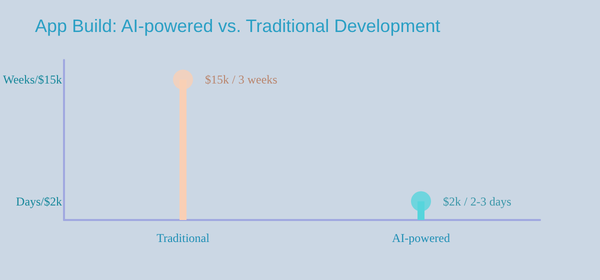  I want to click on x-tick-label: AI-powered, so click(421, 238).